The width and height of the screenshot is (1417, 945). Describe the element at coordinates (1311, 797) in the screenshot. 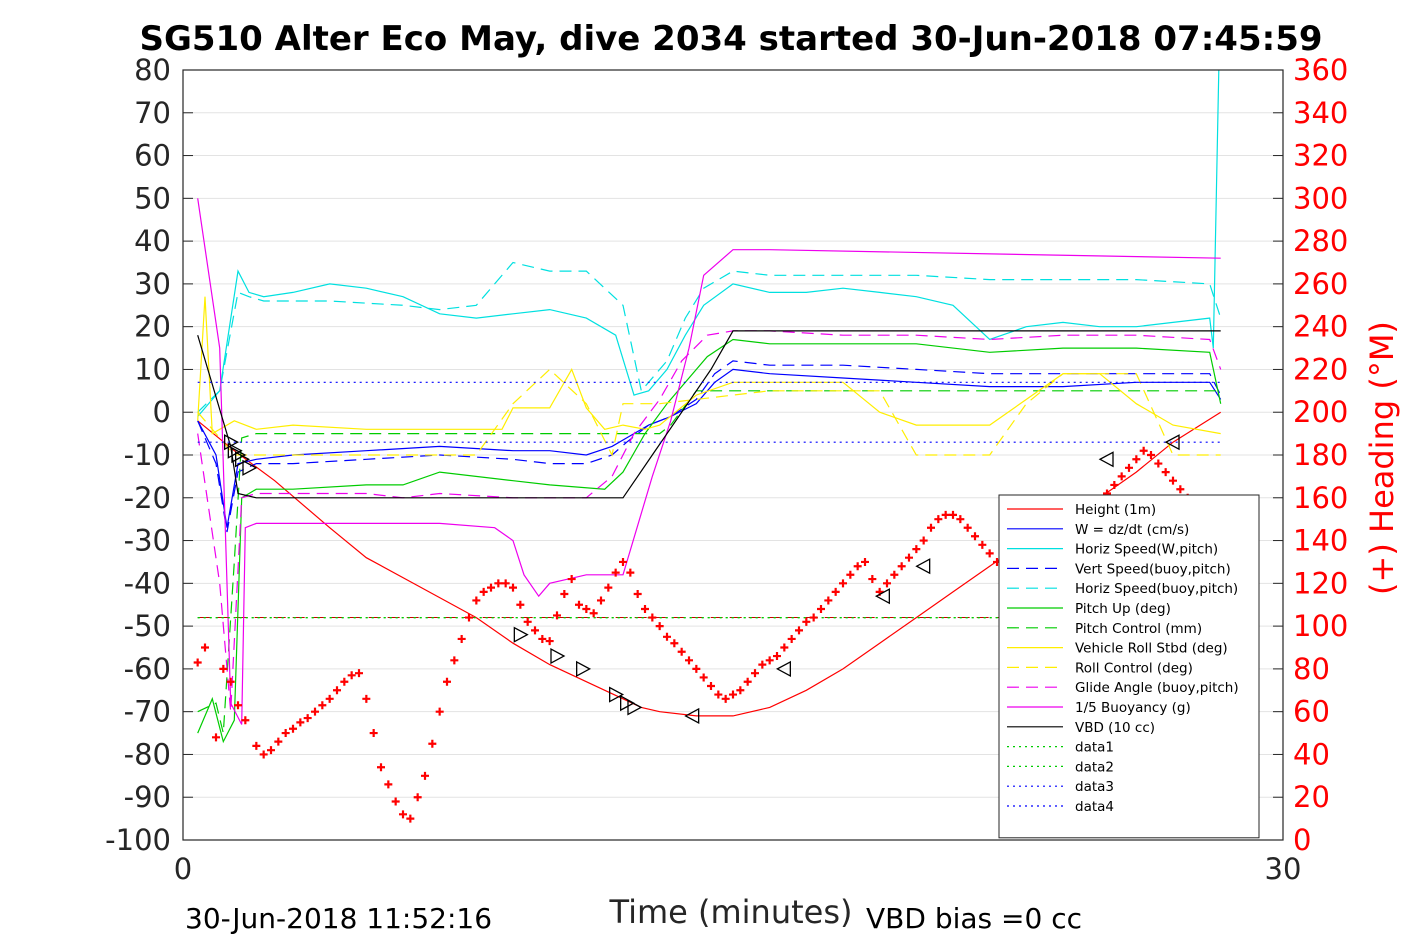

I see `right-tick-label: 20` at that location.